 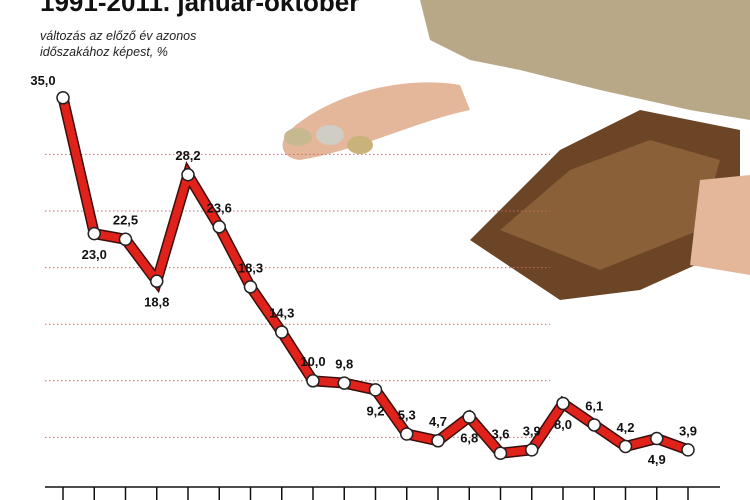 What do you see at coordinates (438, 421) in the screenshot?
I see `data-label: 4,7` at bounding box center [438, 421].